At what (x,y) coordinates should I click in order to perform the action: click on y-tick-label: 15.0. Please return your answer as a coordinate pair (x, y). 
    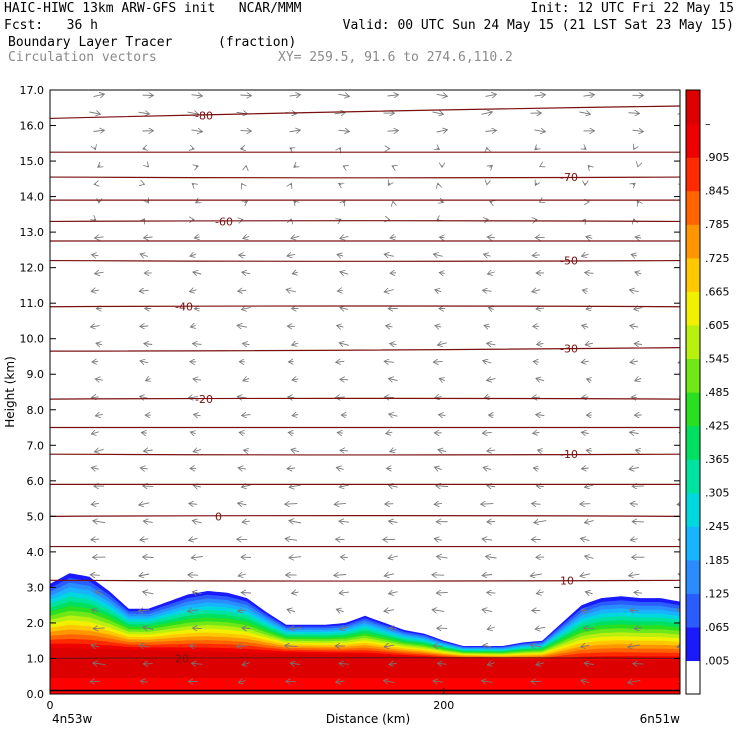
    Looking at the image, I should click on (32, 161).